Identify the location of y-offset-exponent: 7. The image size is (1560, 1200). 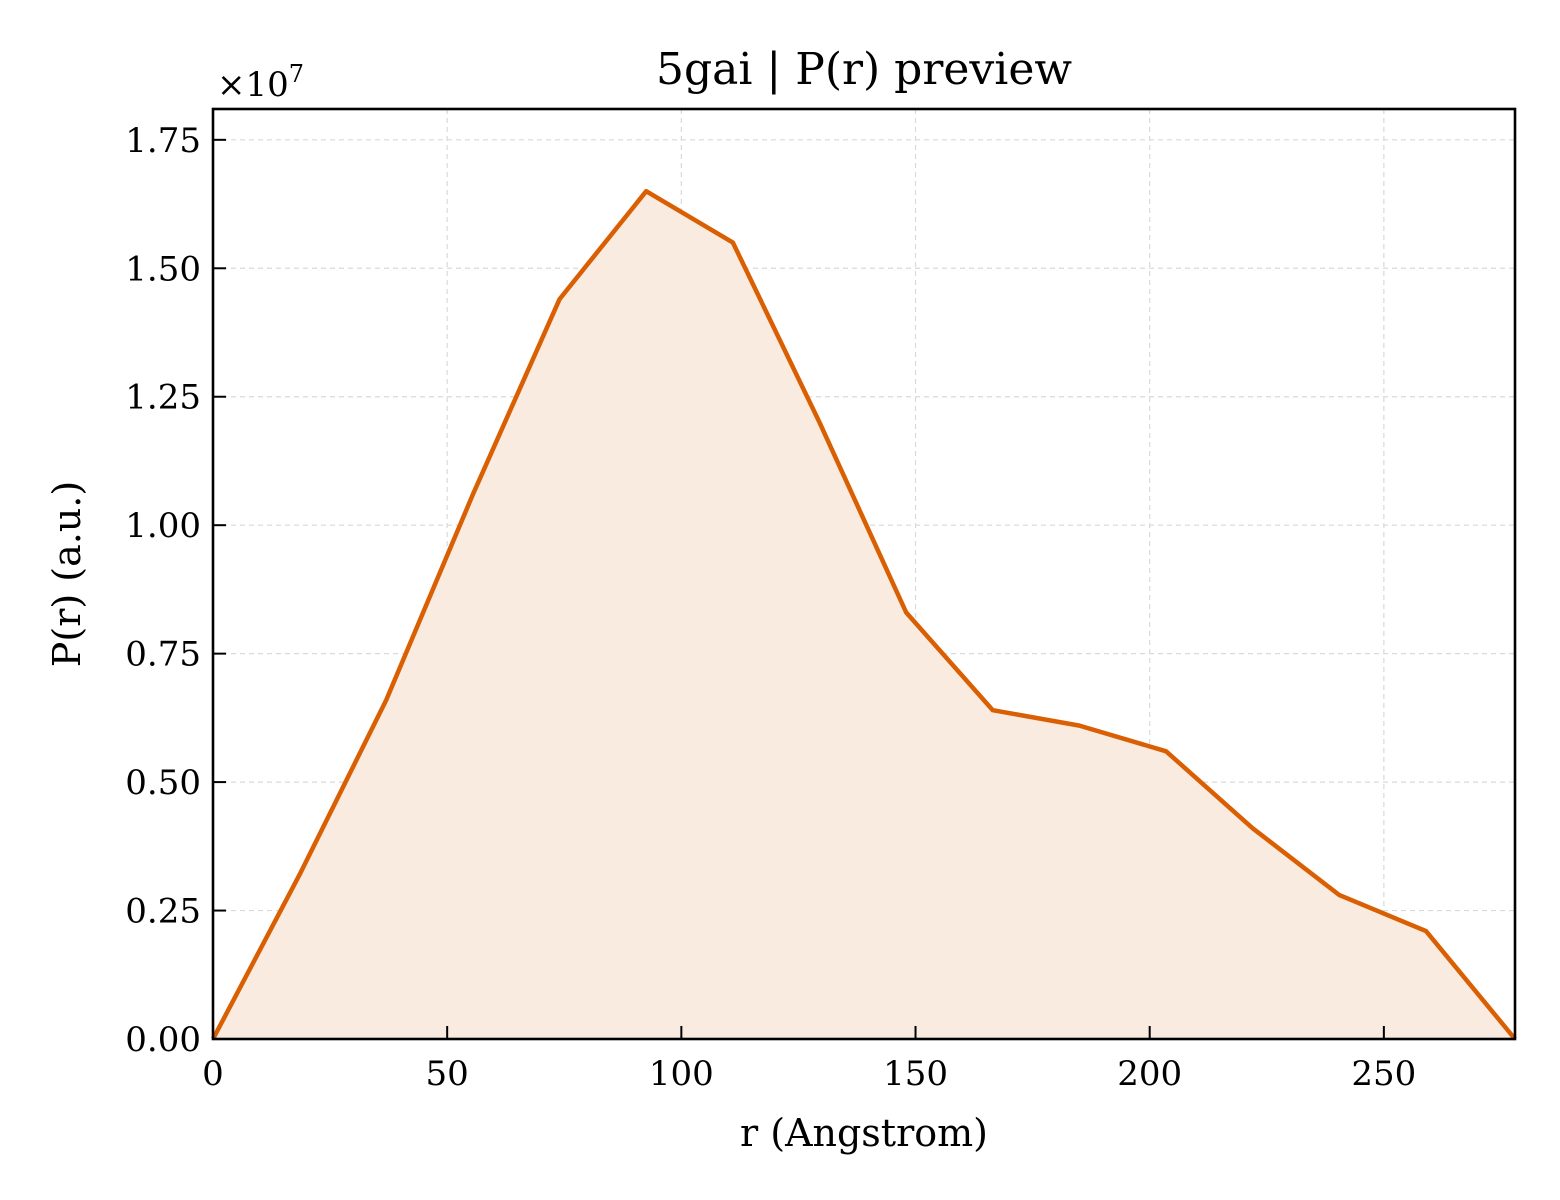
(296, 74).